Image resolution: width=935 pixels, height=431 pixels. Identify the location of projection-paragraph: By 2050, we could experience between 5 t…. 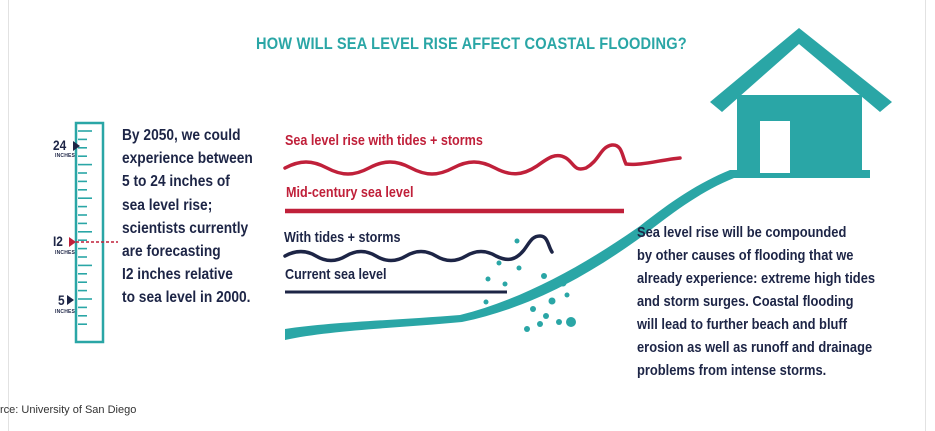
(203, 217).